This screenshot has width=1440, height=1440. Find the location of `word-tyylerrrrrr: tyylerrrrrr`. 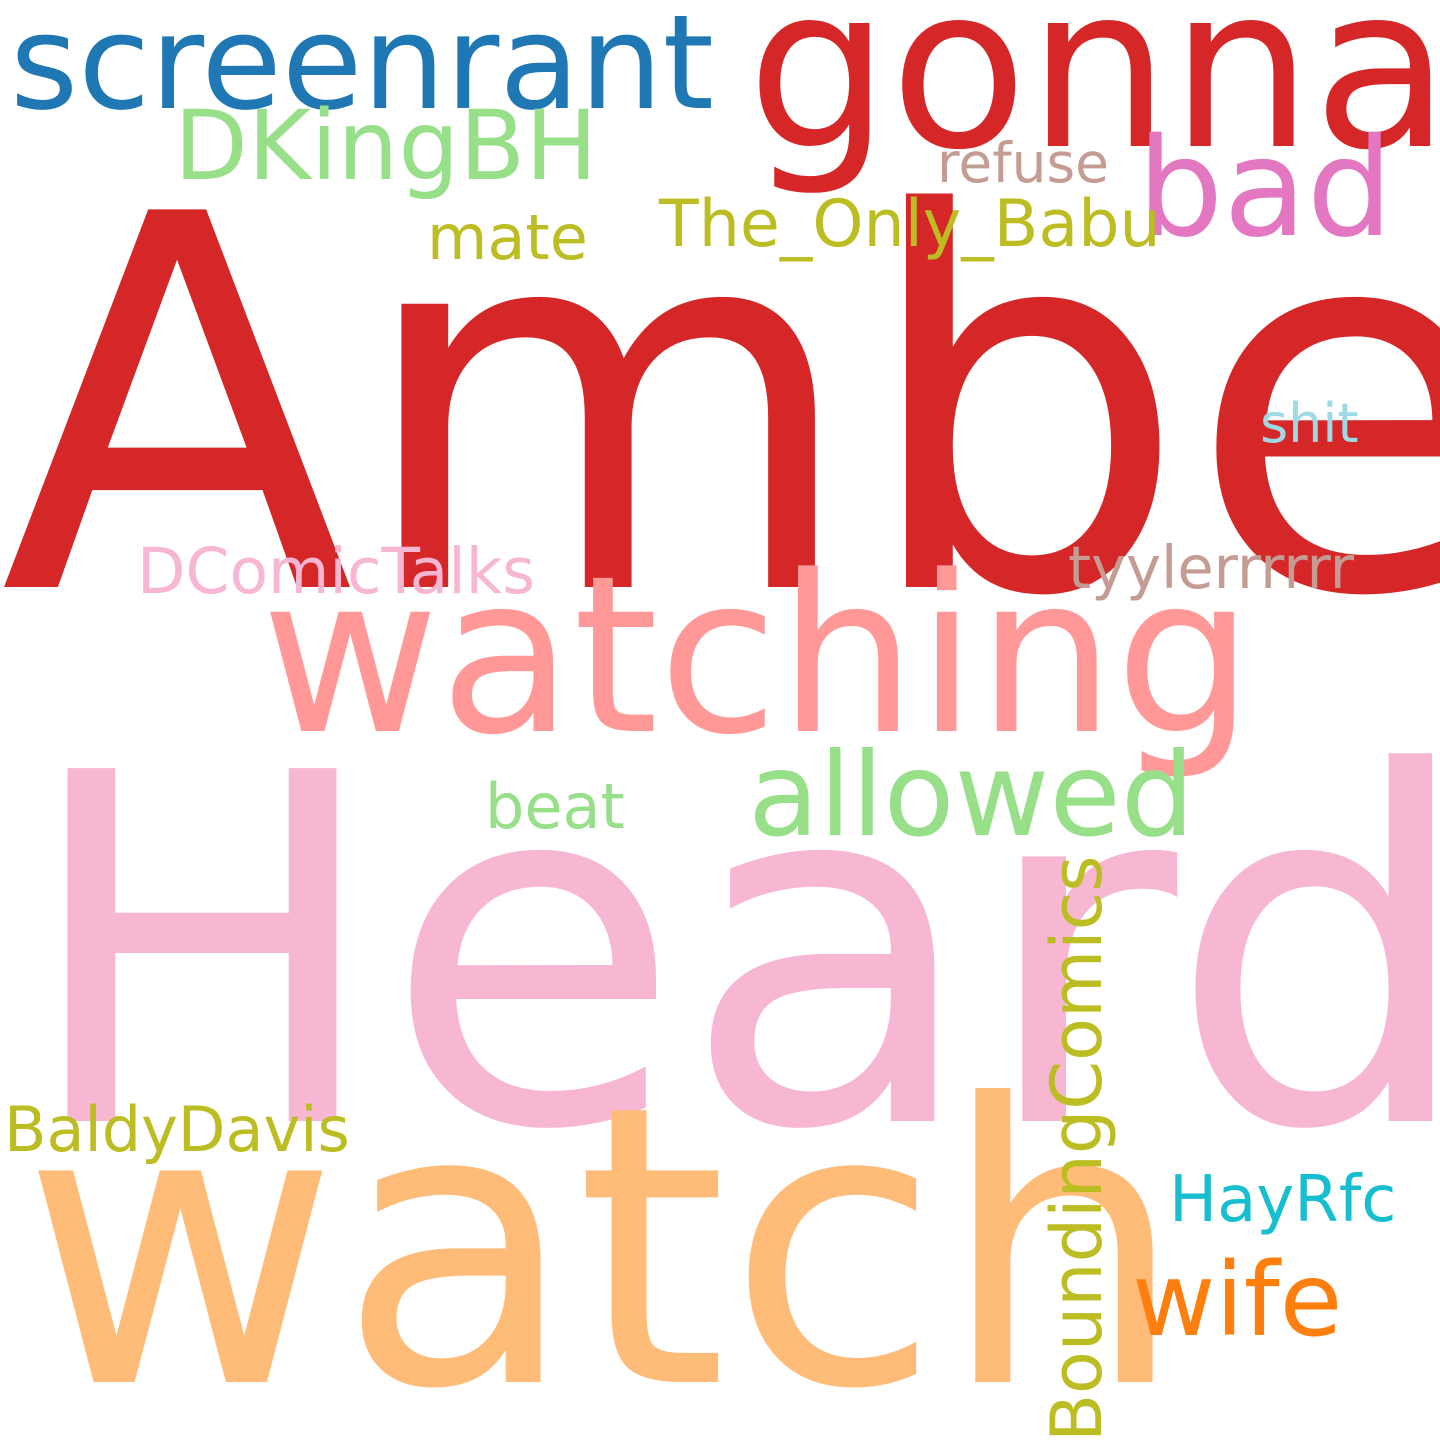

word-tyylerrrrrr: tyylerrrrrr is located at coordinates (1211, 567).